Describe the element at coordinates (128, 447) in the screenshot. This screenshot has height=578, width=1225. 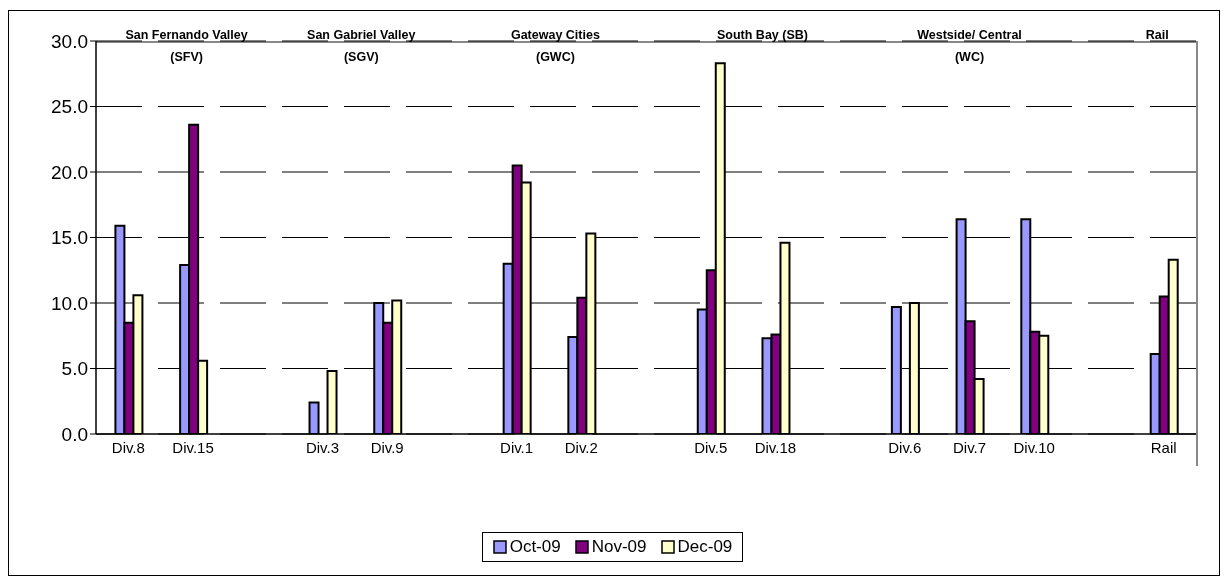
I see `x-tick-label: Div.8` at that location.